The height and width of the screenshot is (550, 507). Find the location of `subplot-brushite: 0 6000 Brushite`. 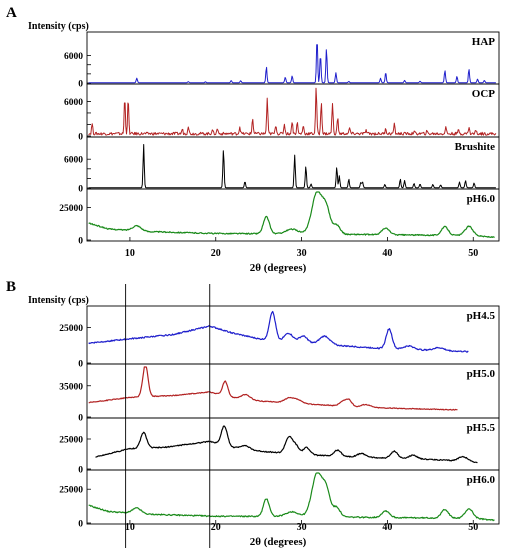

subplot-brushite: 0 6000 Brushite is located at coordinates (282, 165).